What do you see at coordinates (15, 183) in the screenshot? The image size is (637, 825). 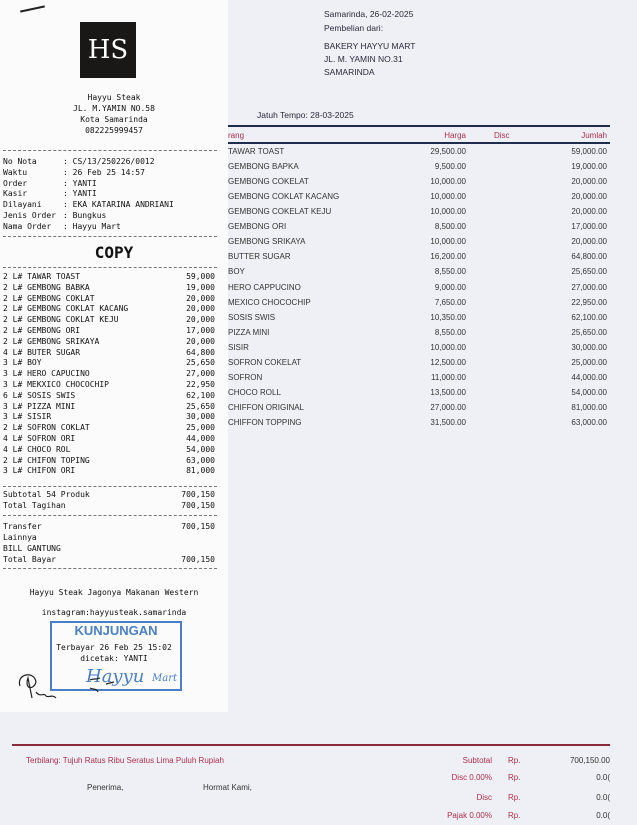 I see `info-key: Order` at bounding box center [15, 183].